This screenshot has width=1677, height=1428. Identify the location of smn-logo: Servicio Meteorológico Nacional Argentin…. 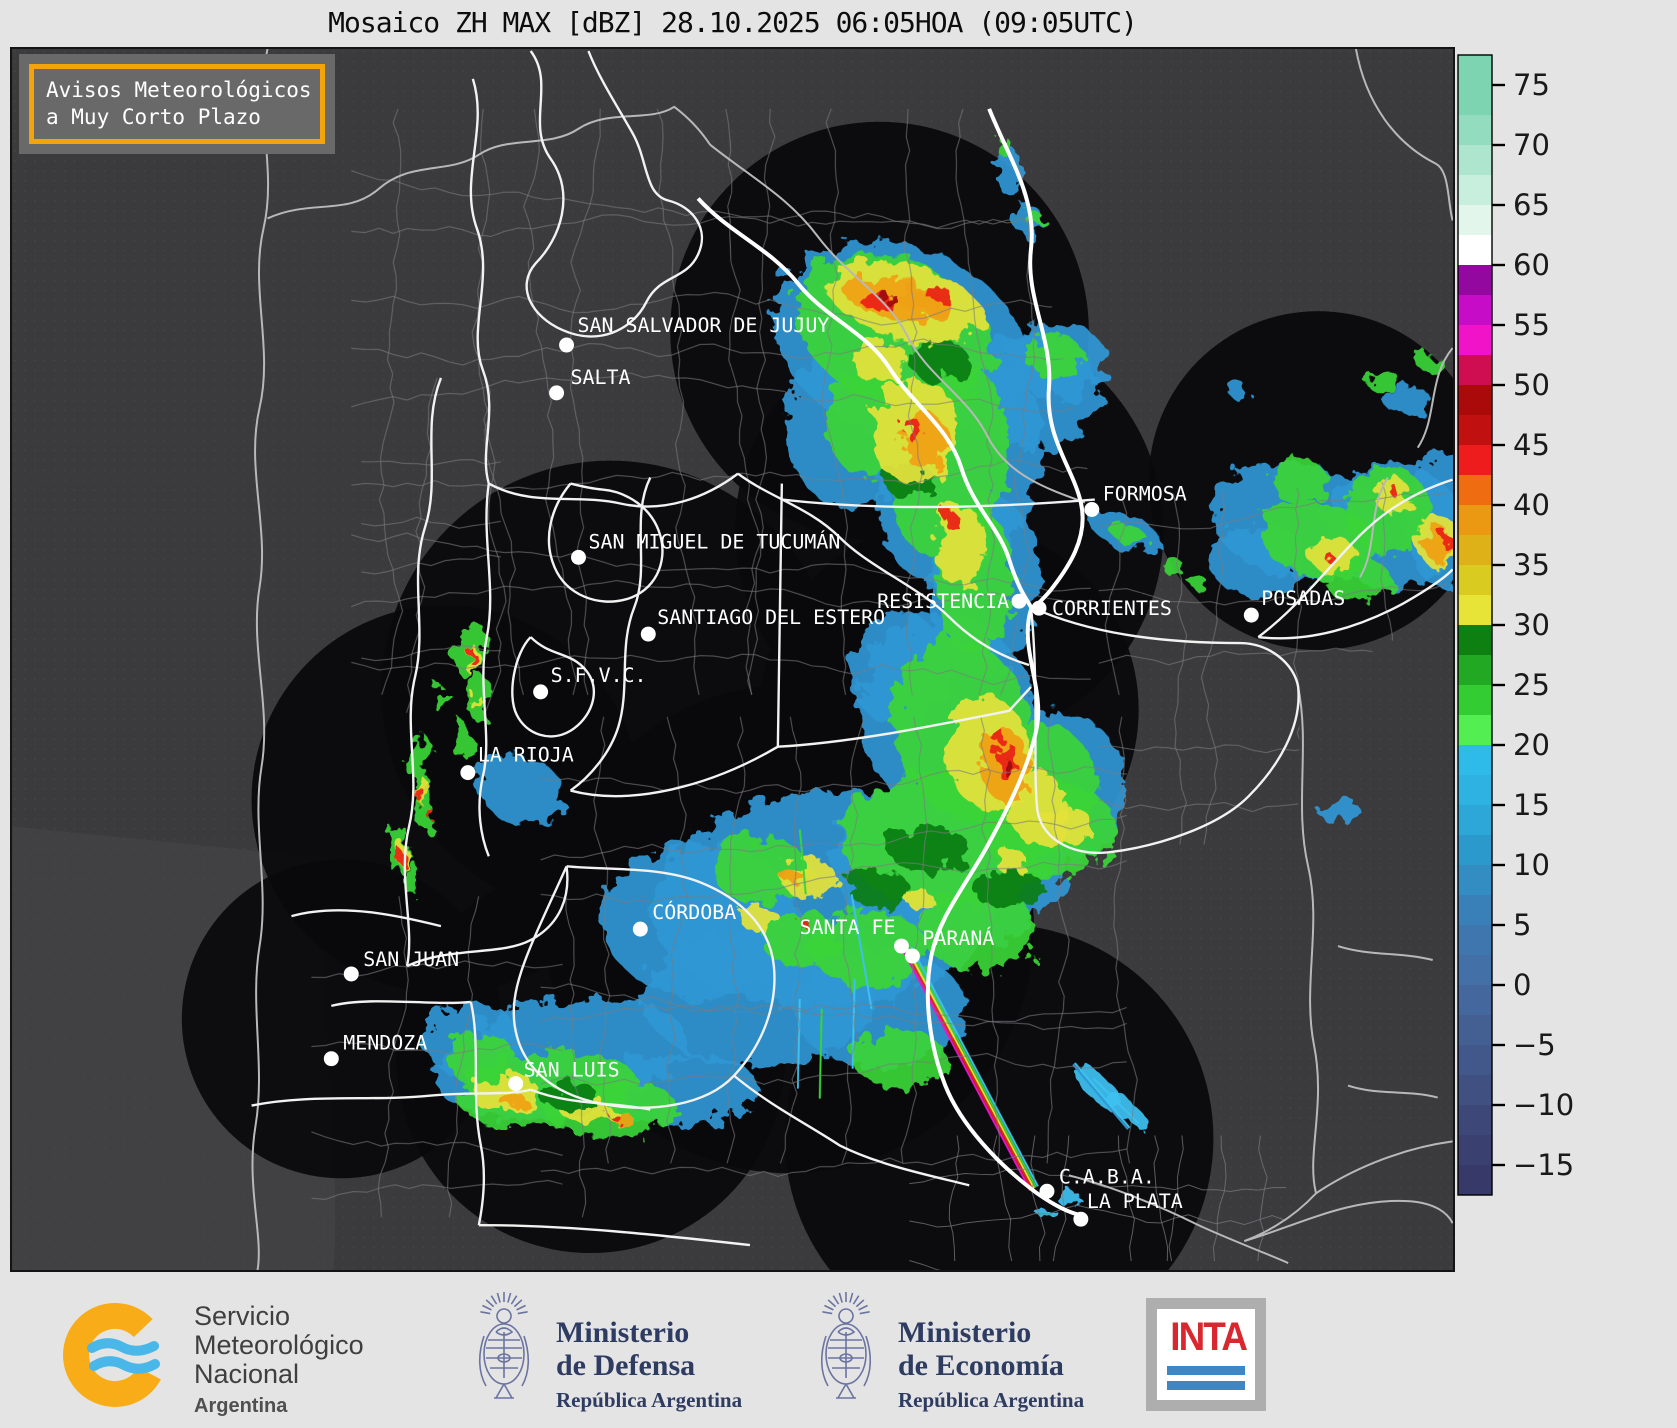
(213, 1358).